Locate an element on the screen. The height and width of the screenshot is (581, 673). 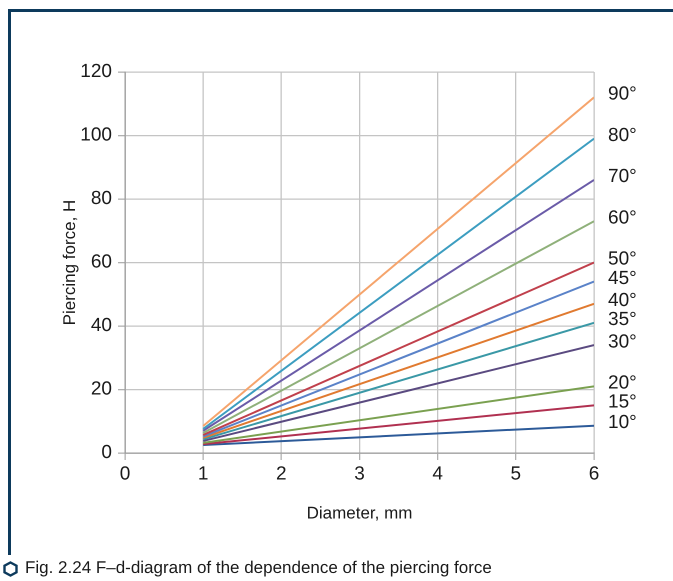
series-label: 10° is located at coordinates (622, 422).